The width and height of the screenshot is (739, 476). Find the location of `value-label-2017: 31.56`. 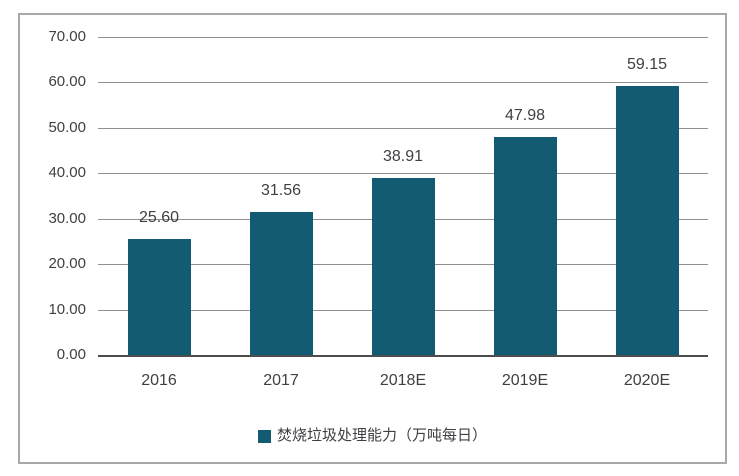

value-label-2017: 31.56 is located at coordinates (281, 190).